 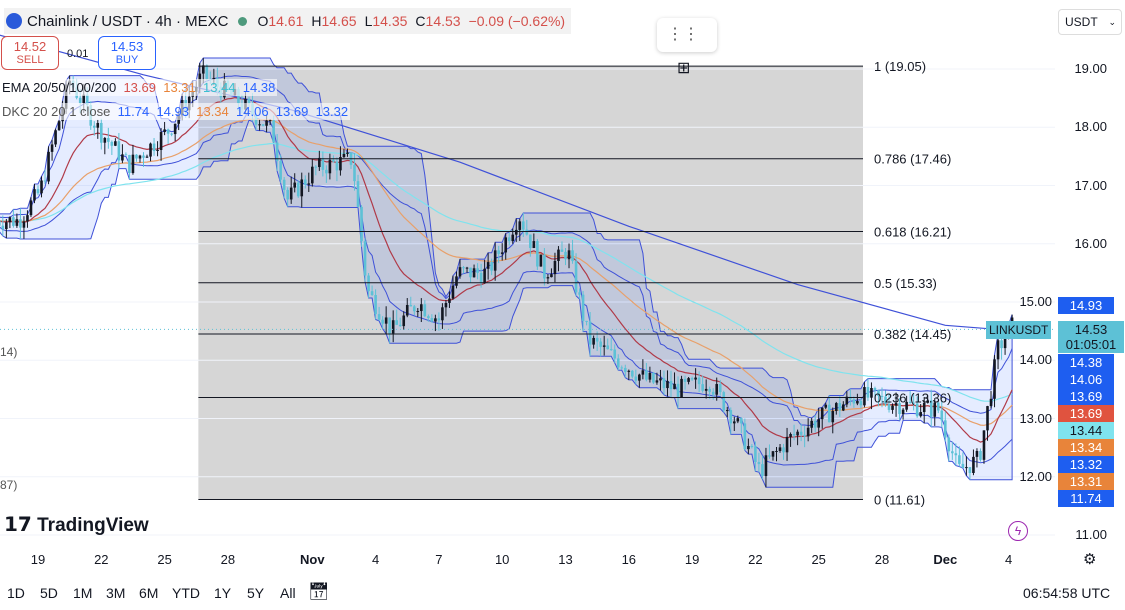 What do you see at coordinates (1086, 379) in the screenshot?
I see `price-badge: 14.06` at bounding box center [1086, 379].